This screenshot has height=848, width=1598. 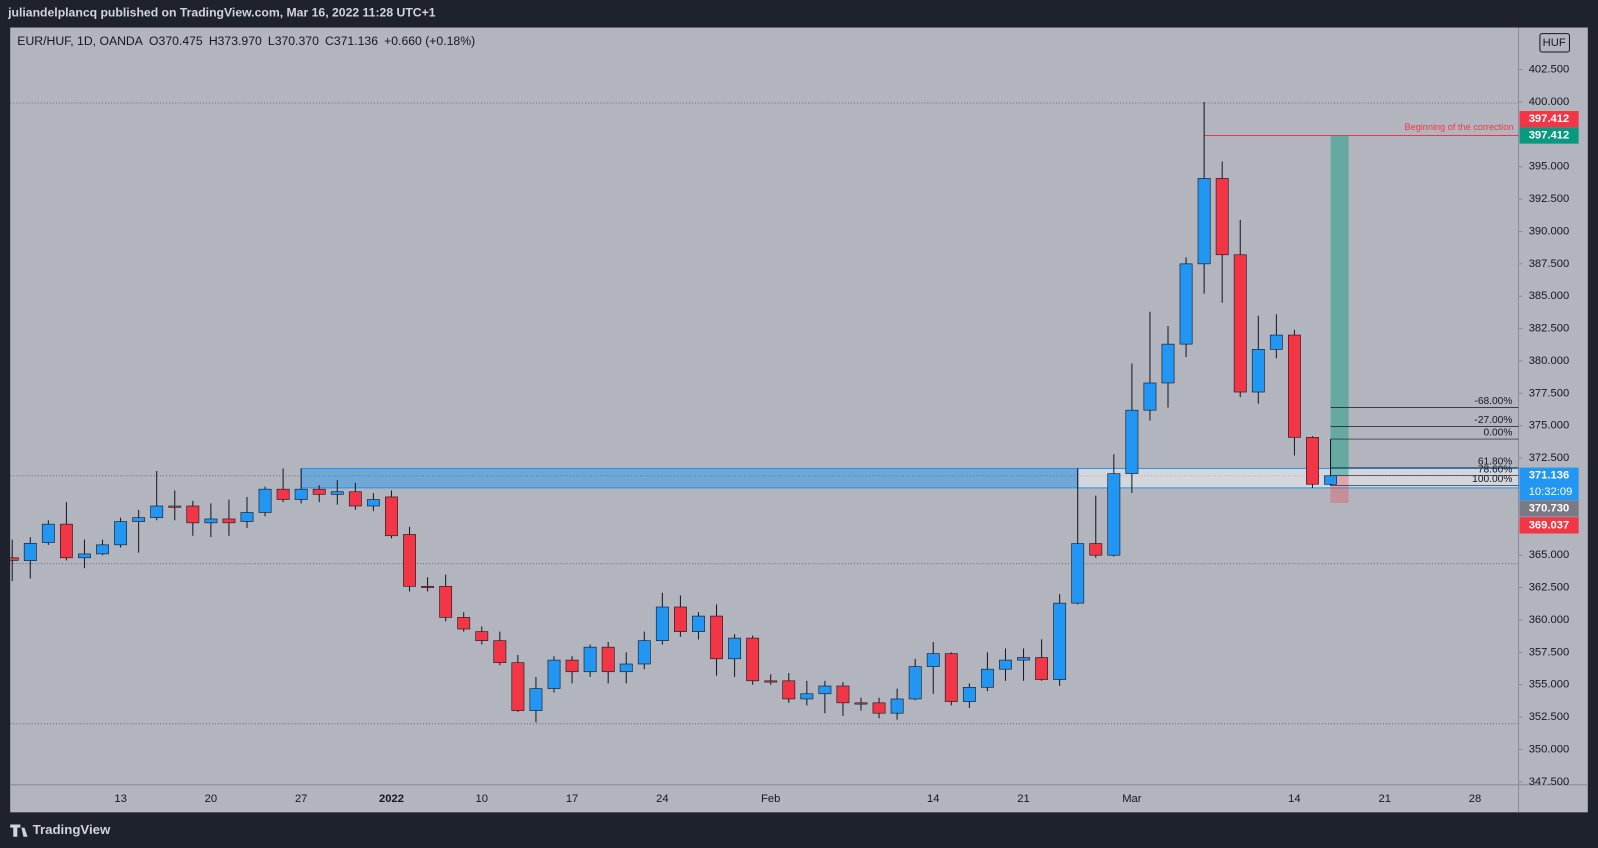 What do you see at coordinates (1549, 652) in the screenshot?
I see `y-tick-label: 357.500` at bounding box center [1549, 652].